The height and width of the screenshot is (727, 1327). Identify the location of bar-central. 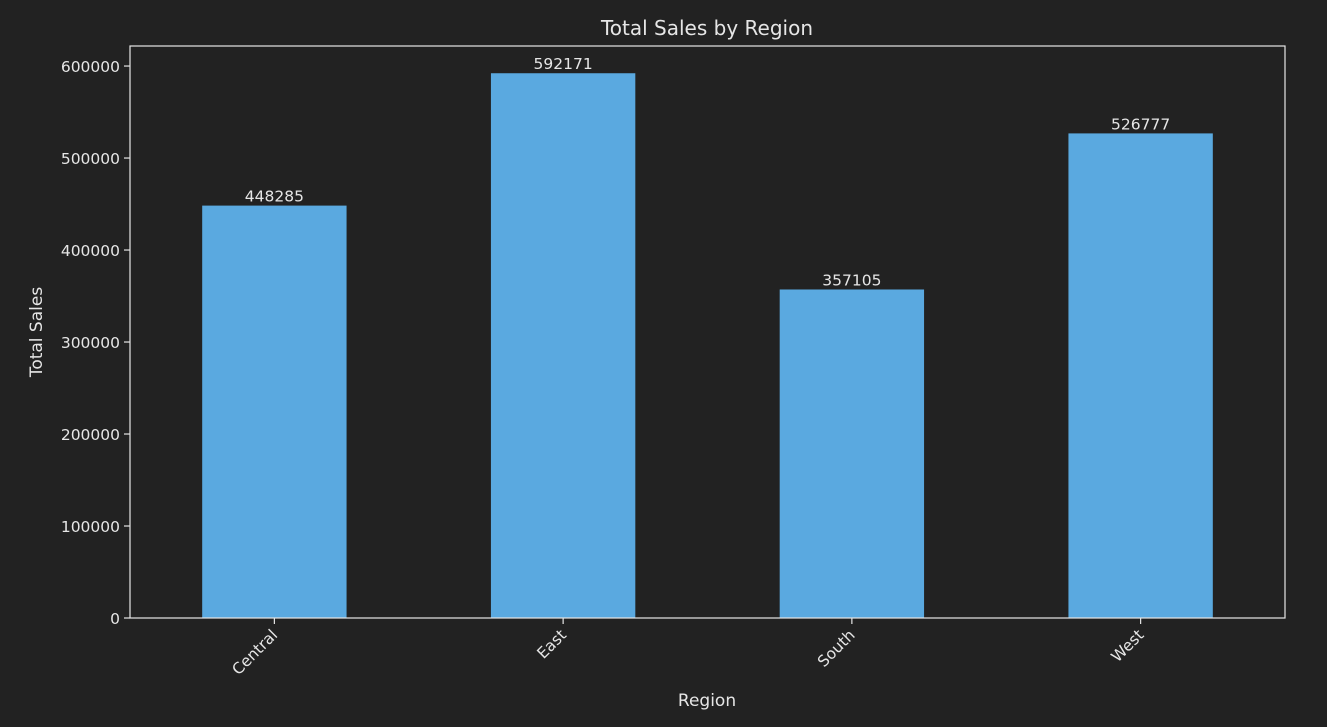
(274, 411).